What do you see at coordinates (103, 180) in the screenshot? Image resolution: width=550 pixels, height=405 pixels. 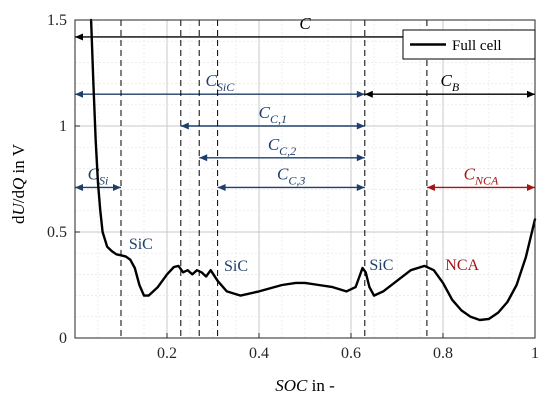 I see `span-label-sub: Si` at bounding box center [103, 180].